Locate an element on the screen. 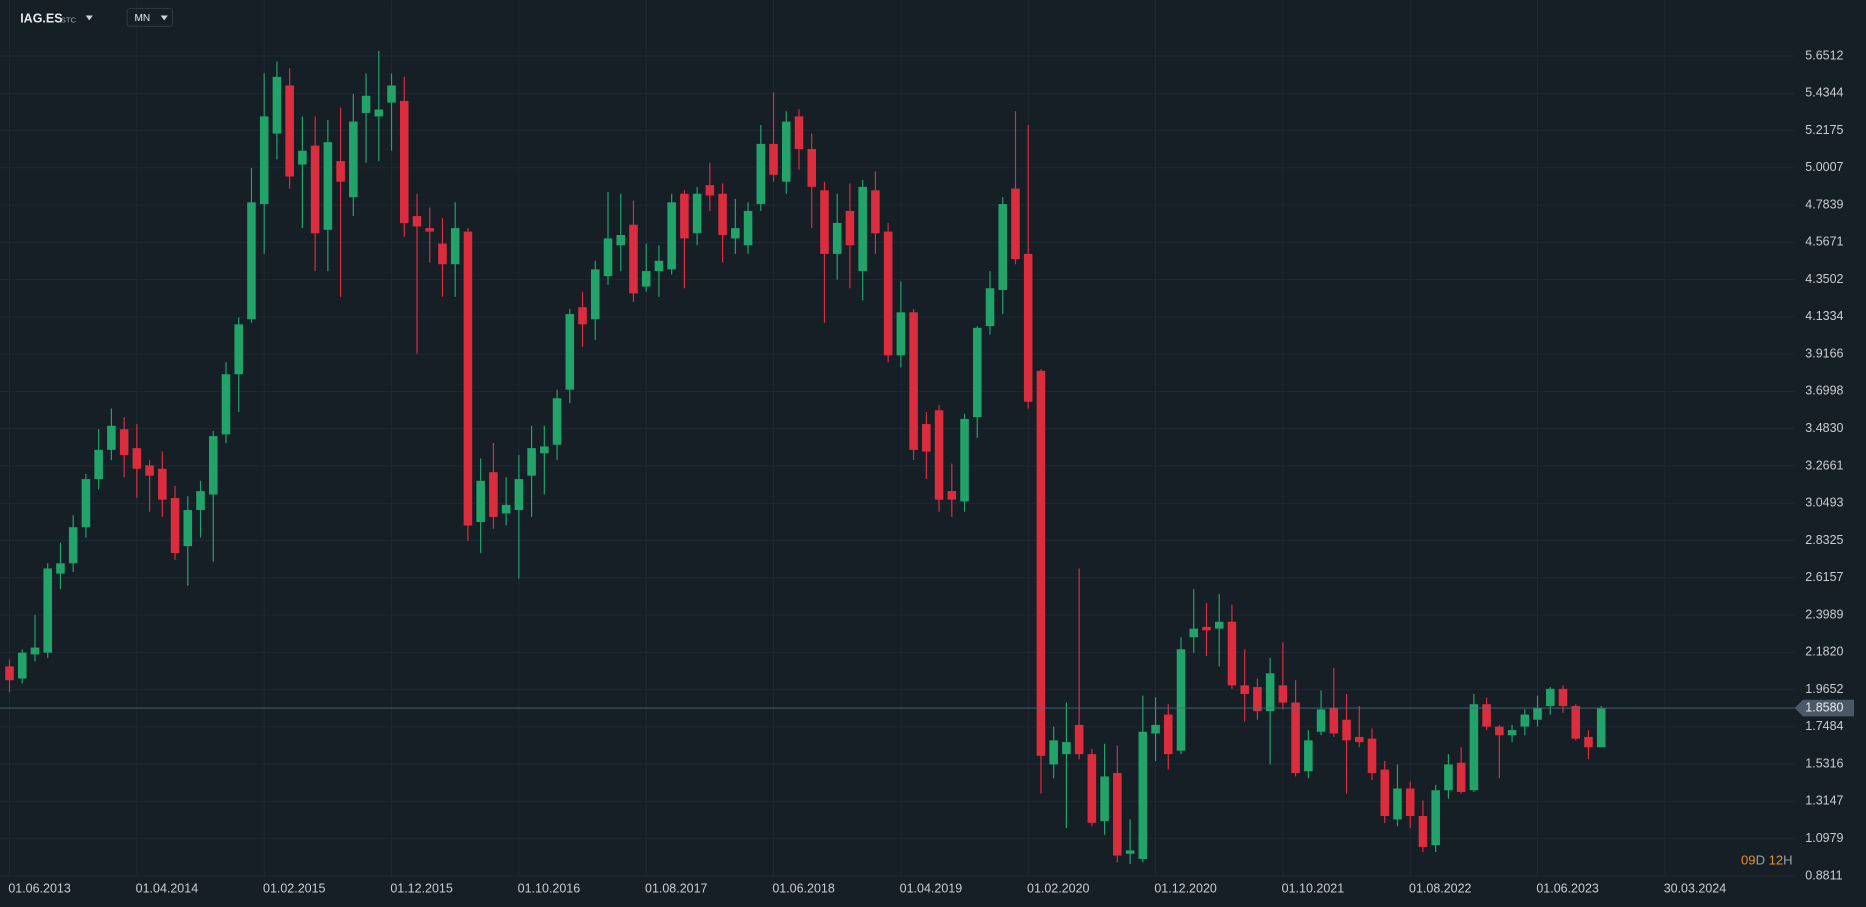 The height and width of the screenshot is (907, 1866). x-tick-label: 01.02.2015 is located at coordinates (294, 888).